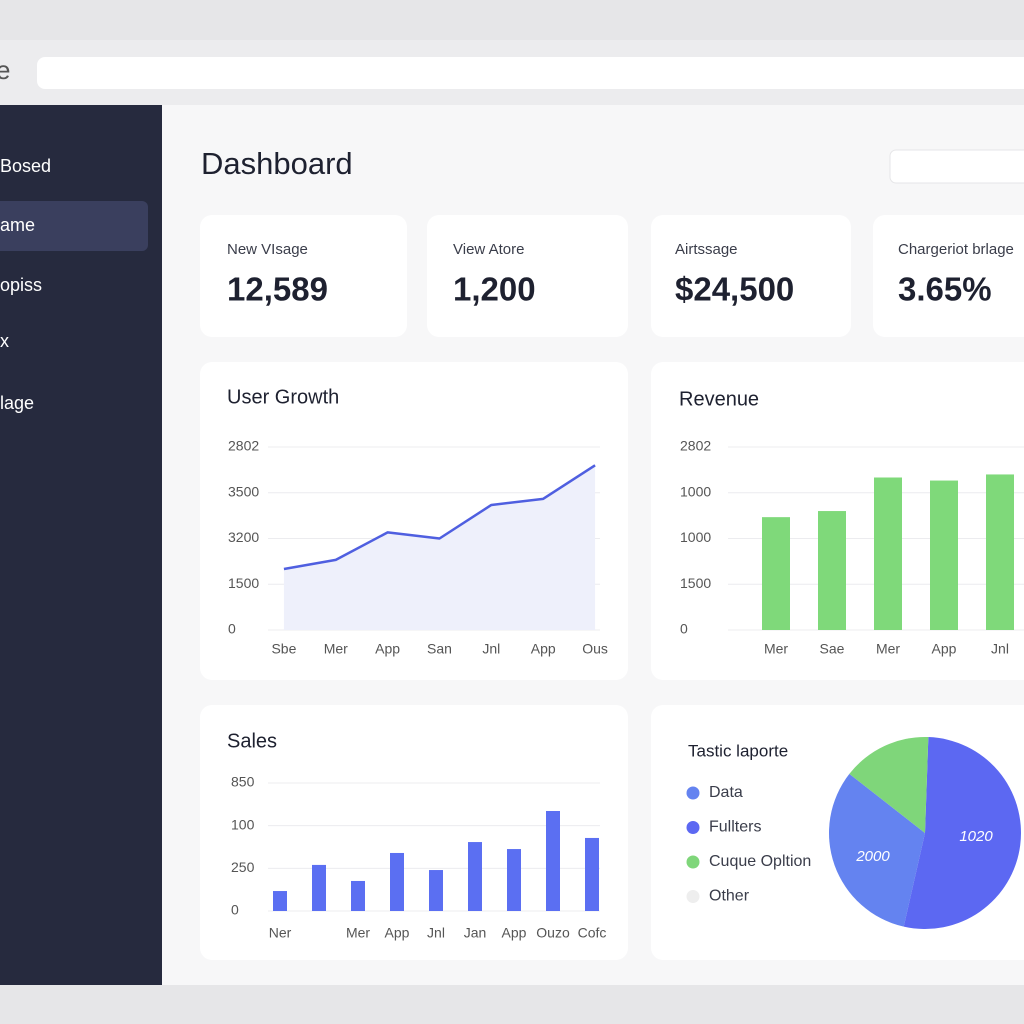 The image size is (1024, 1024). Describe the element at coordinates (5, 70) in the screenshot. I see `tab-text: e` at that location.